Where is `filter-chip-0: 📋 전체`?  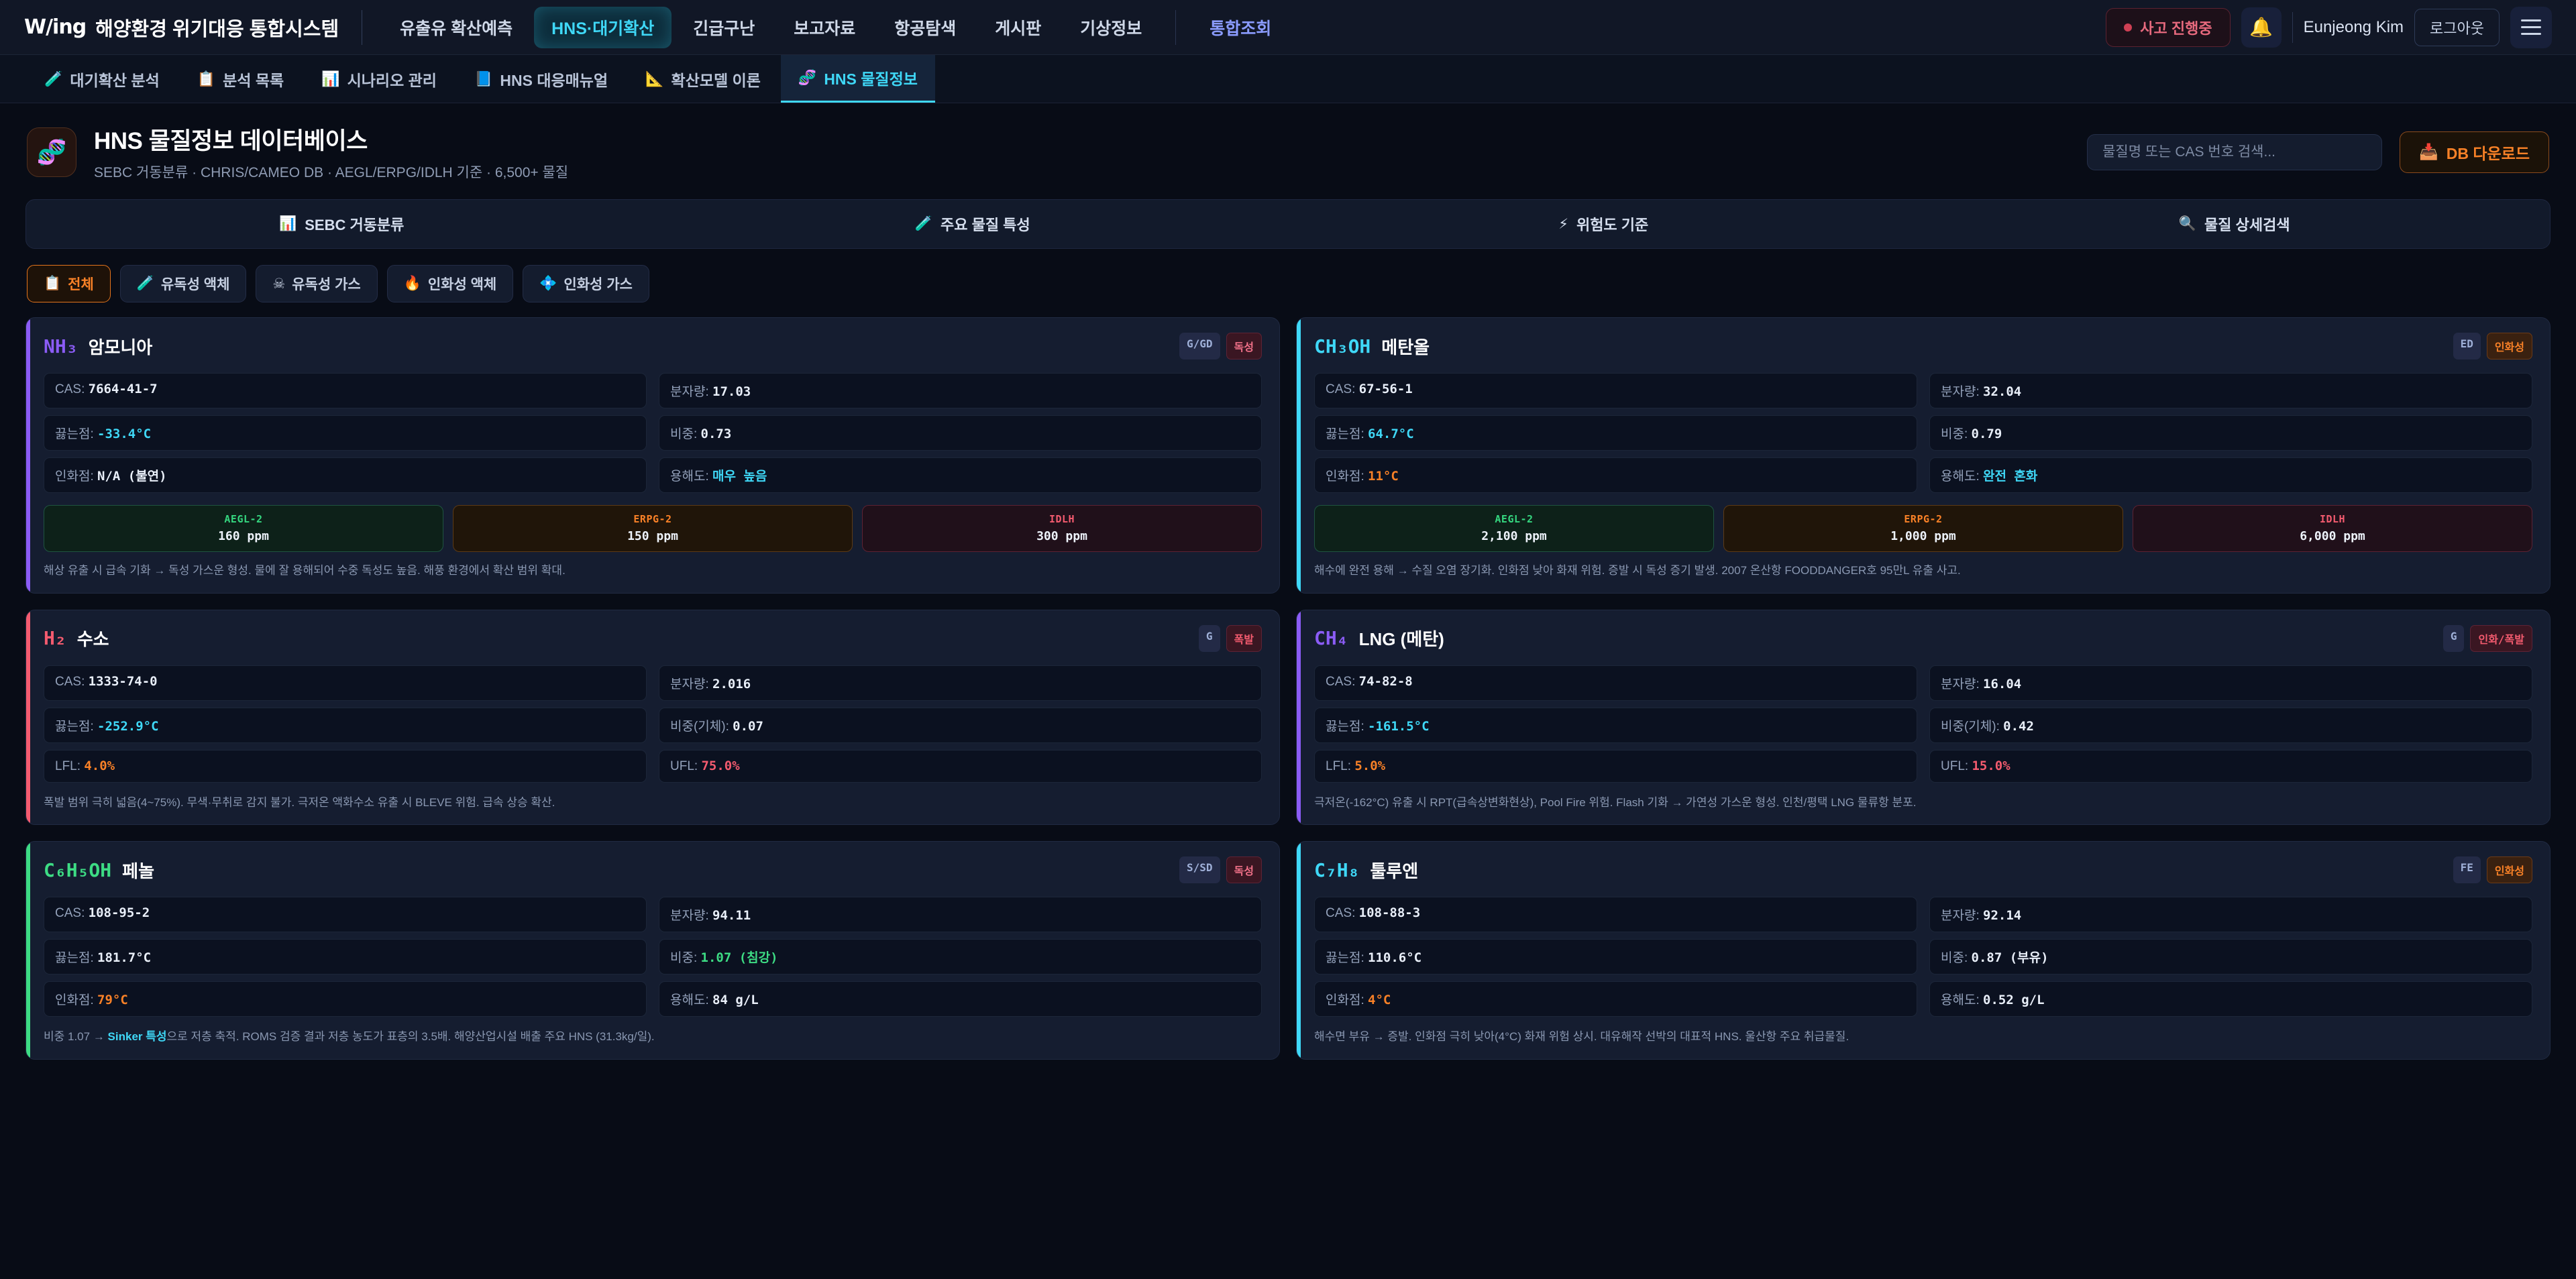
filter-chip-0: 📋 전체 is located at coordinates (69, 283).